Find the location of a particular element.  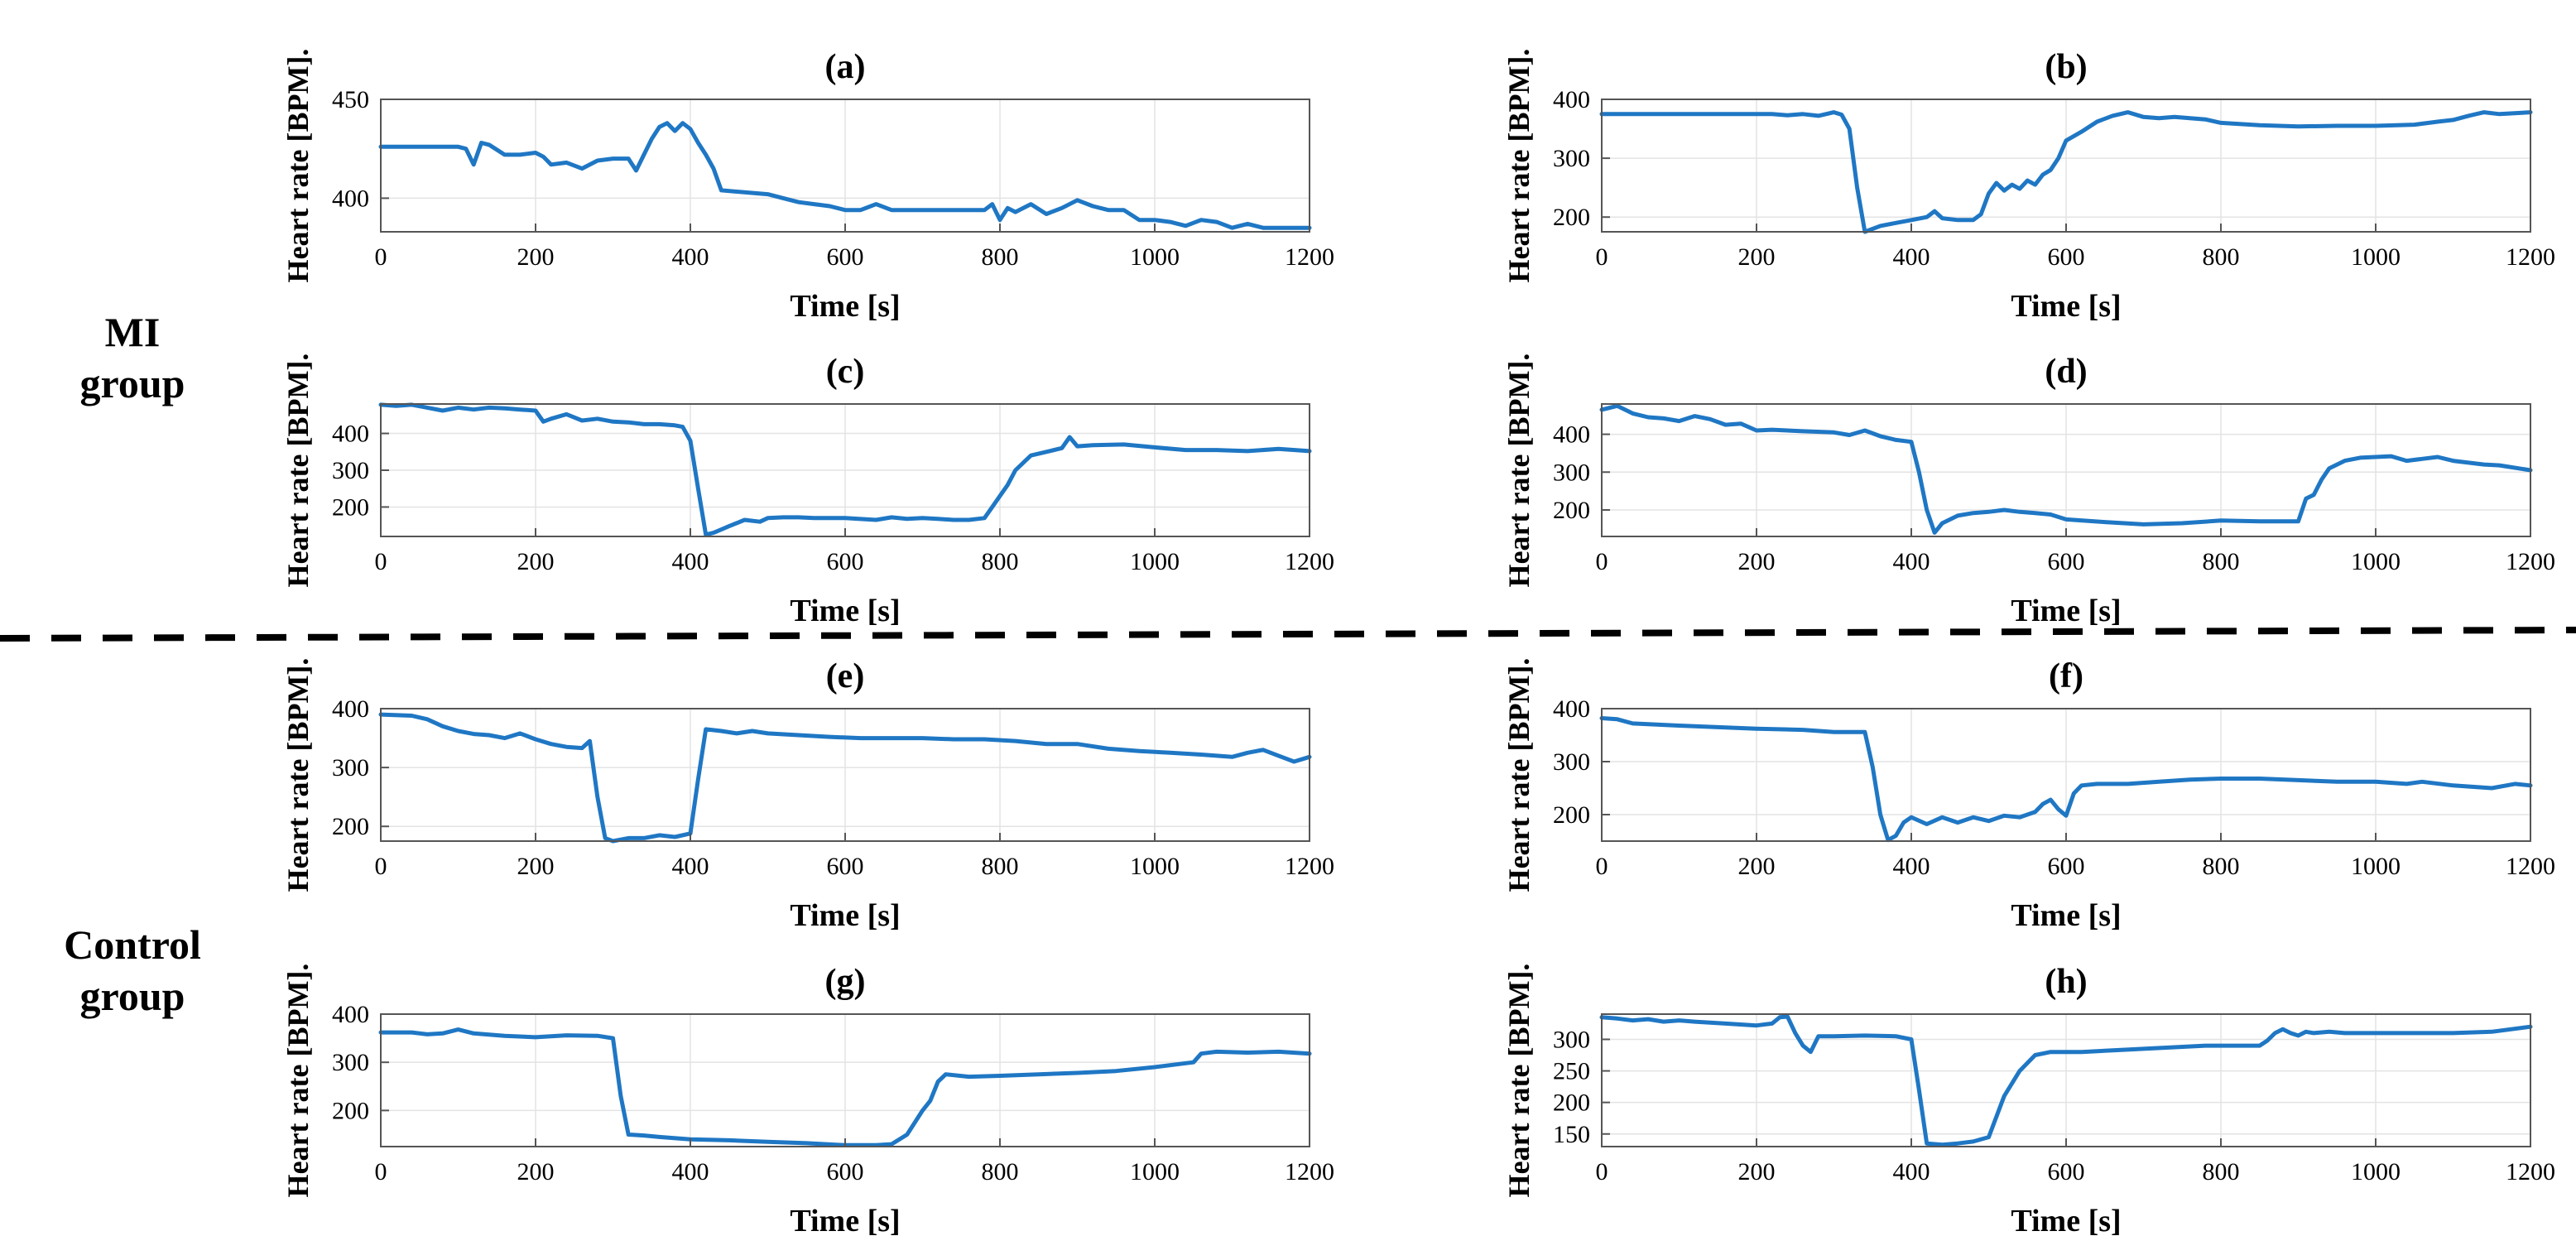

chart-c-x-tick-label: 1000 is located at coordinates (1155, 561).